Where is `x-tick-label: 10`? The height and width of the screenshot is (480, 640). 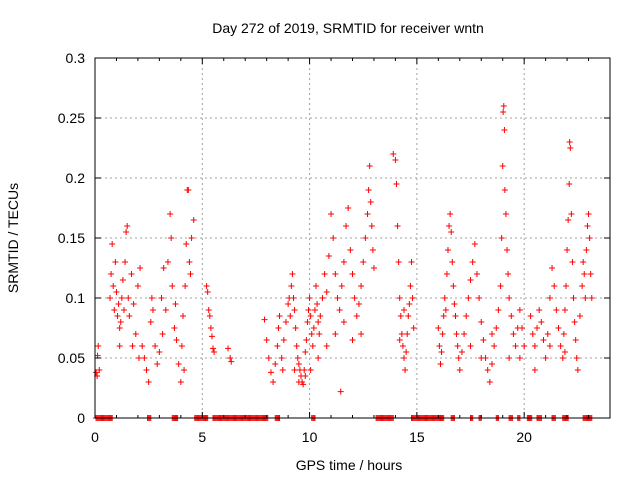
x-tick-label: 10 is located at coordinates (310, 437).